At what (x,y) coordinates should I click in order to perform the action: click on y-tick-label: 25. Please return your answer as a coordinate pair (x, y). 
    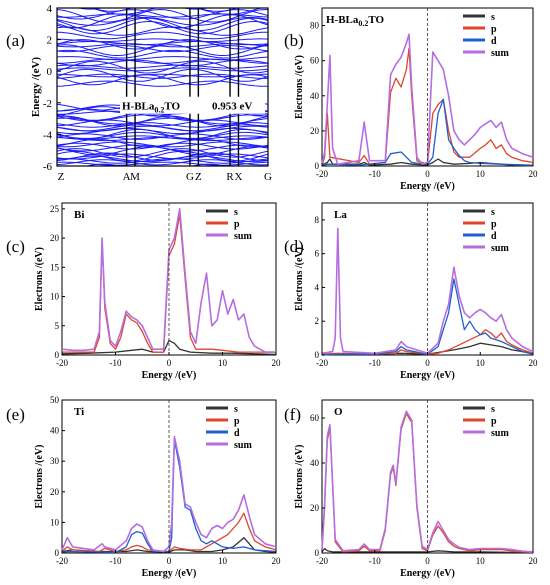
    Looking at the image, I should click on (55, 209).